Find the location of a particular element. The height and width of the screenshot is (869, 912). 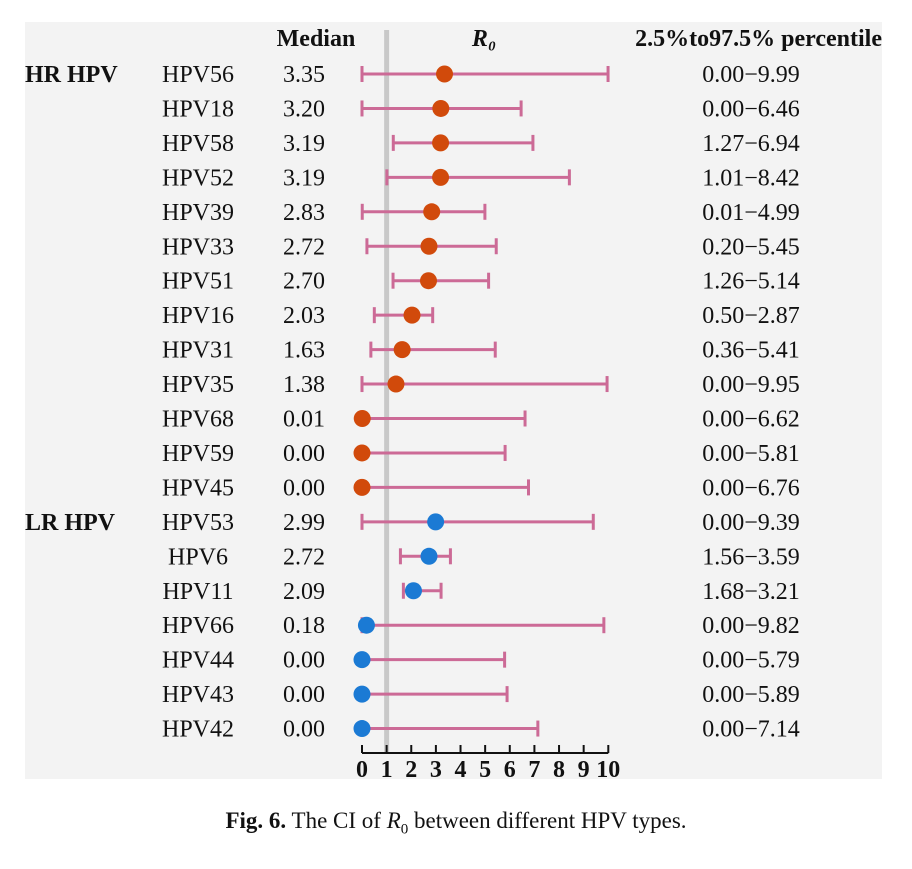

ci-range-text: 0.00−6.46 is located at coordinates (751, 109).